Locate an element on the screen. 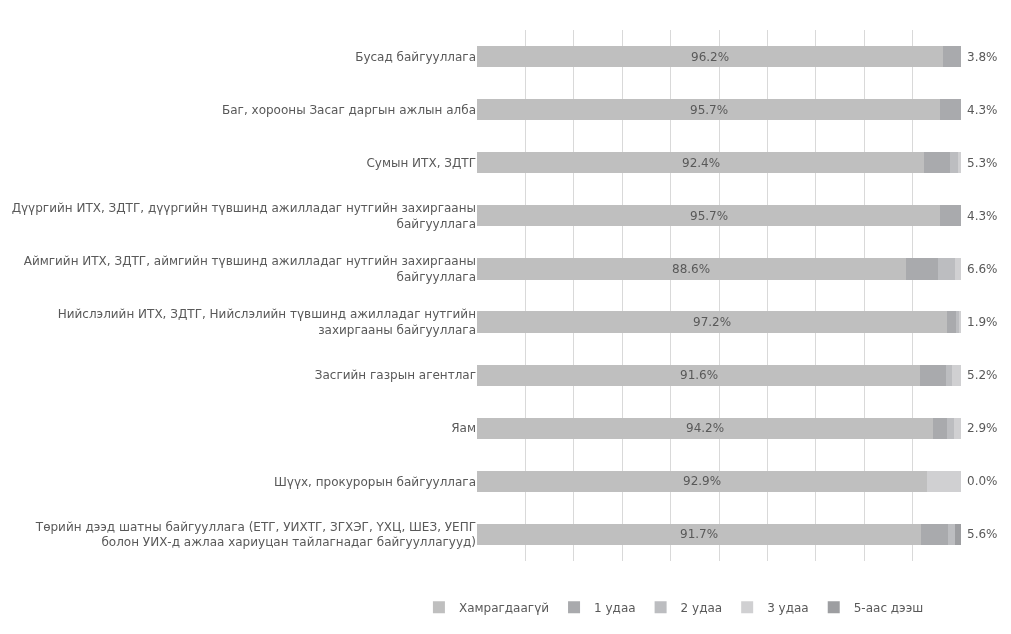 The height and width of the screenshot is (634, 1011). legend-label: 5-аас дээш is located at coordinates (888, 608).